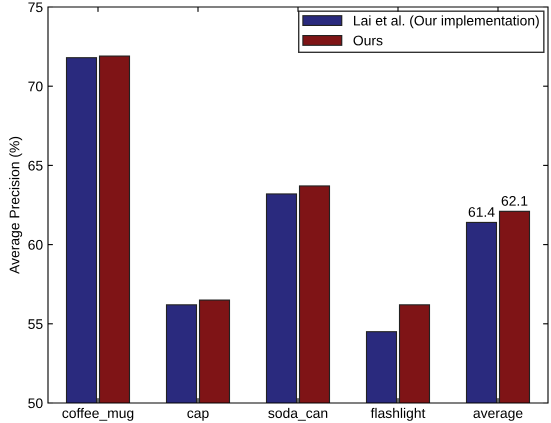 The image size is (551, 423). Describe the element at coordinates (35, 403) in the screenshot. I see `y-tick-label: 50` at that location.